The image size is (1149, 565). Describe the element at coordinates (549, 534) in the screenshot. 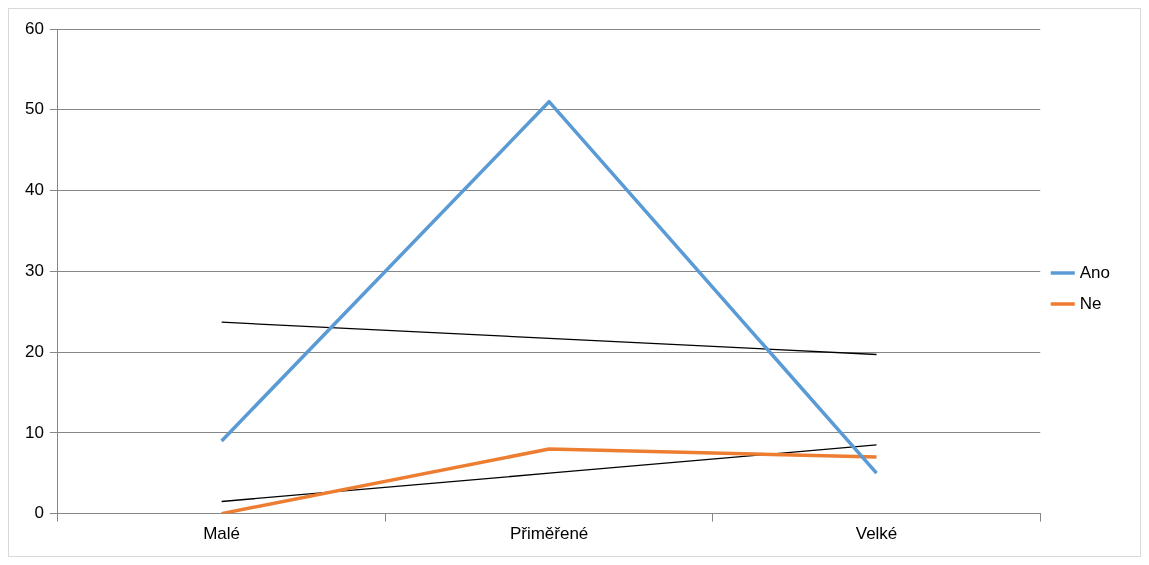

I see `x-tick-label: Přiměřené` at that location.